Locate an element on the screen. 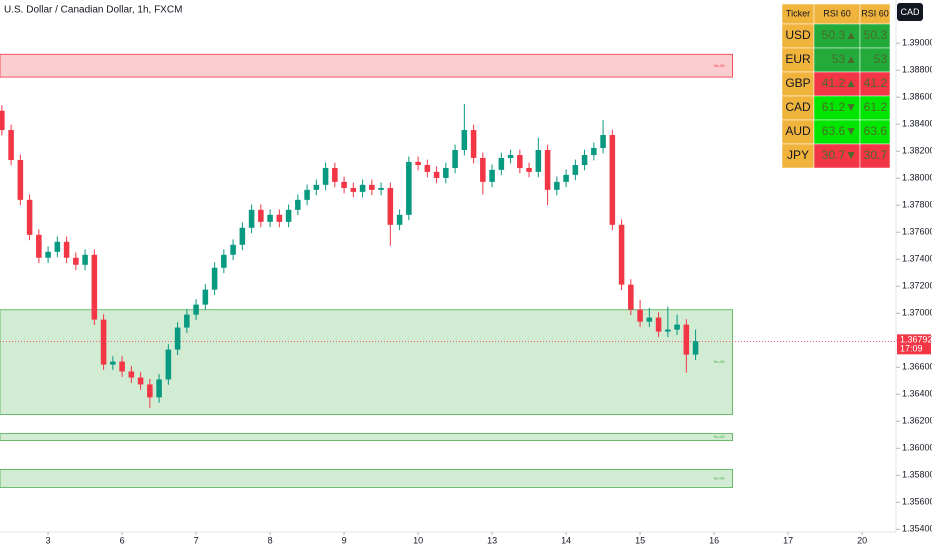 The width and height of the screenshot is (932, 550). zone-label: Se-05 is located at coordinates (719, 65).